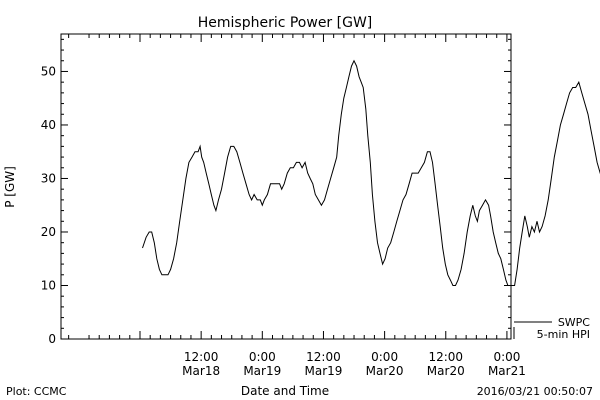 The image size is (600, 400). What do you see at coordinates (535, 391) in the screenshot?
I see `footer-timestamp: 2016/03/21 00:50:07` at bounding box center [535, 391].